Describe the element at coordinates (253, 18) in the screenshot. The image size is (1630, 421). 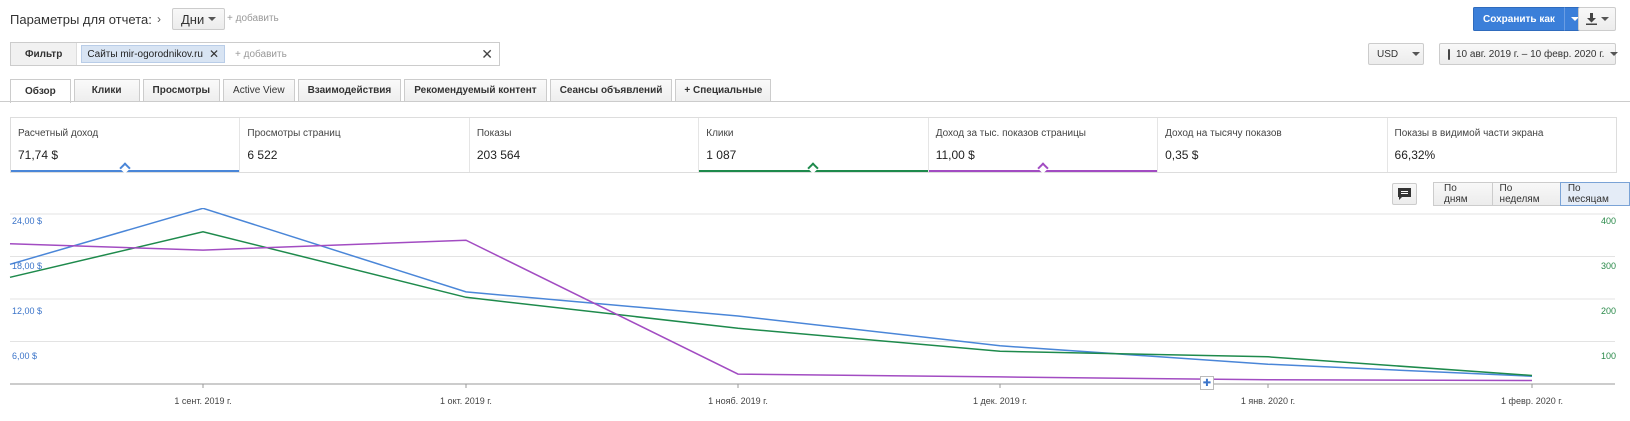
I see `add-dimension-link: + добавить` at that location.